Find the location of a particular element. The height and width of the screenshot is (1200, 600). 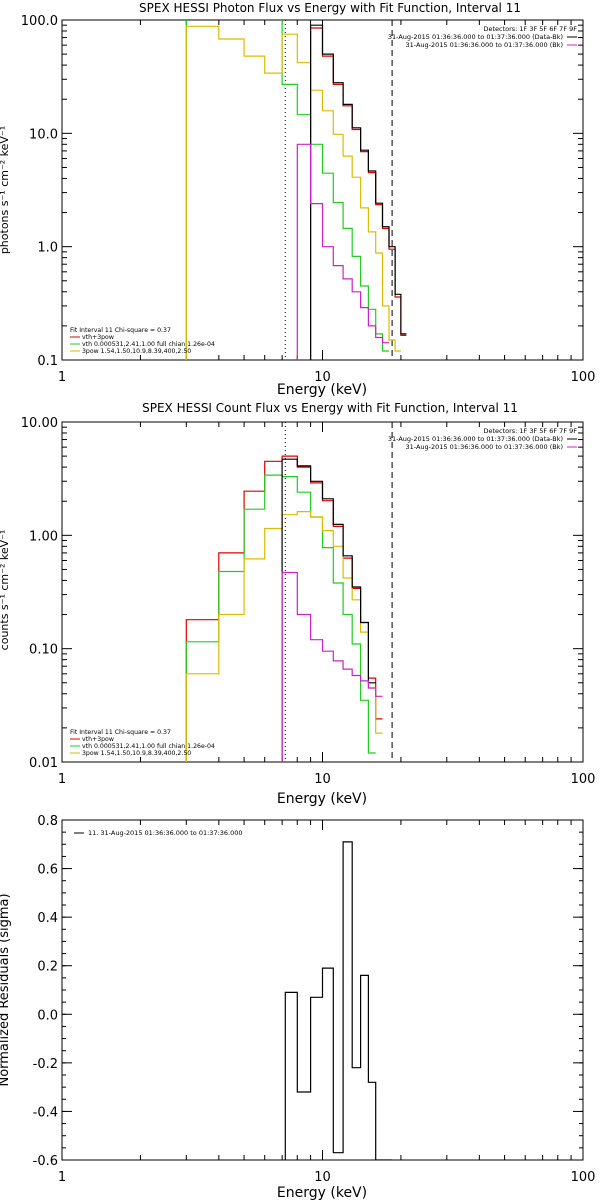

y-tick-label: -0.6 is located at coordinates (45, 1161).